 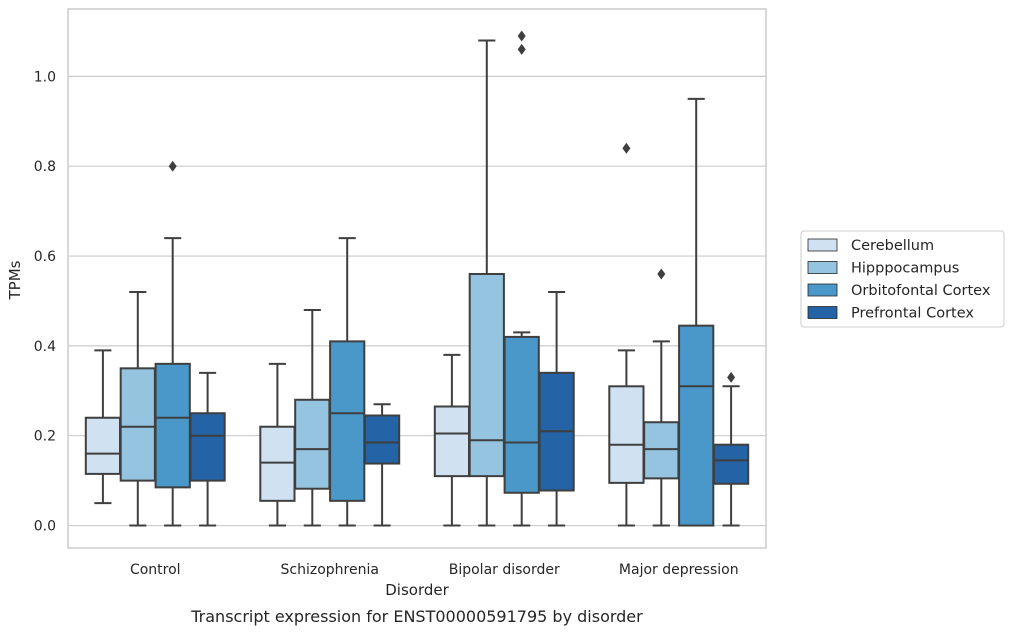 I want to click on x-tick-label: Schizophrenia, so click(x=330, y=570).